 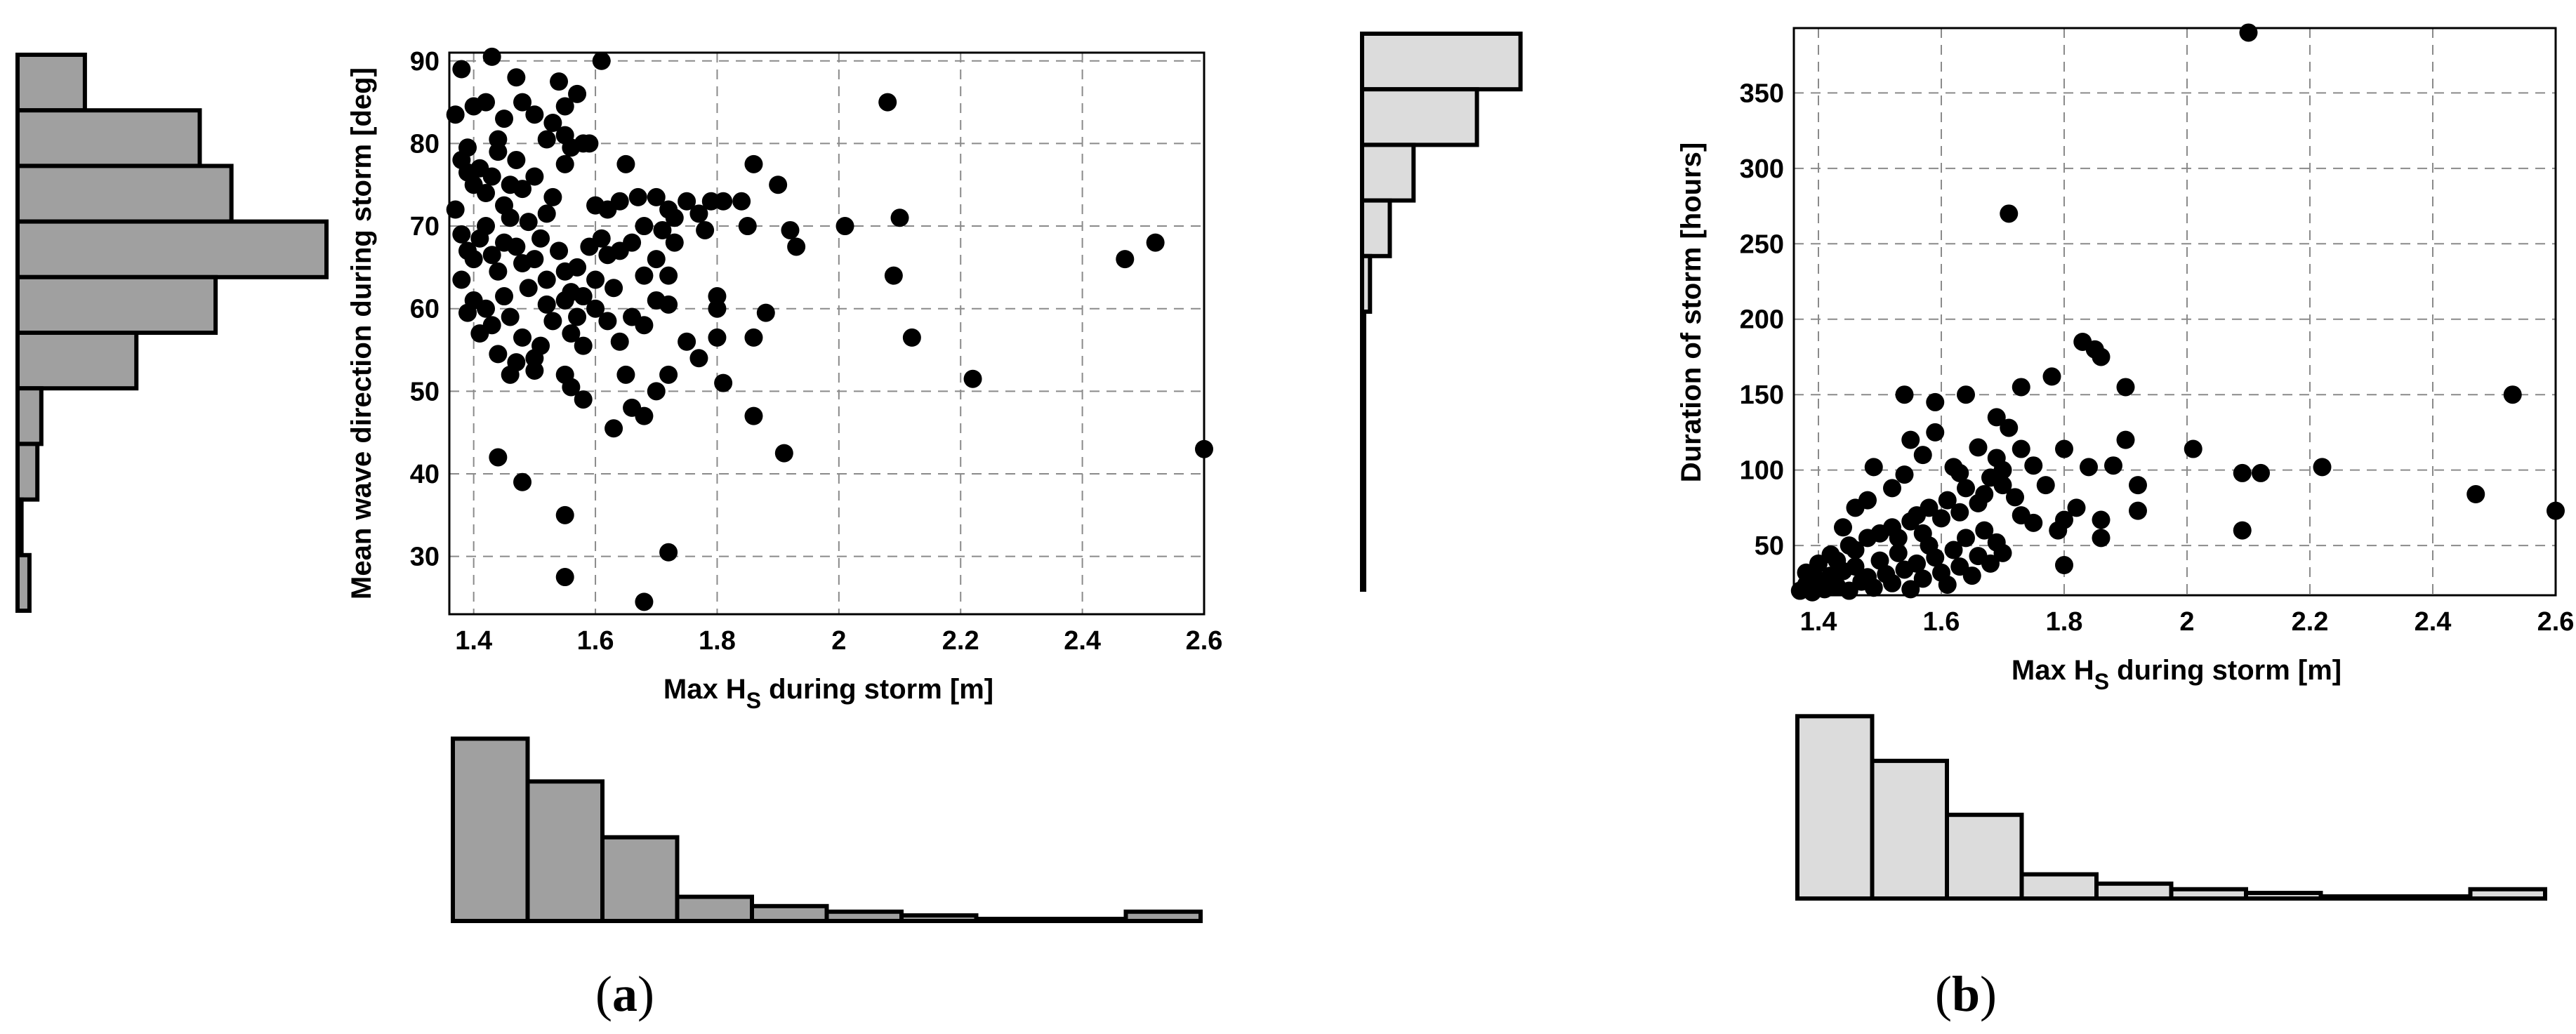 I want to click on y-tick-label: 150, so click(x=1762, y=395).